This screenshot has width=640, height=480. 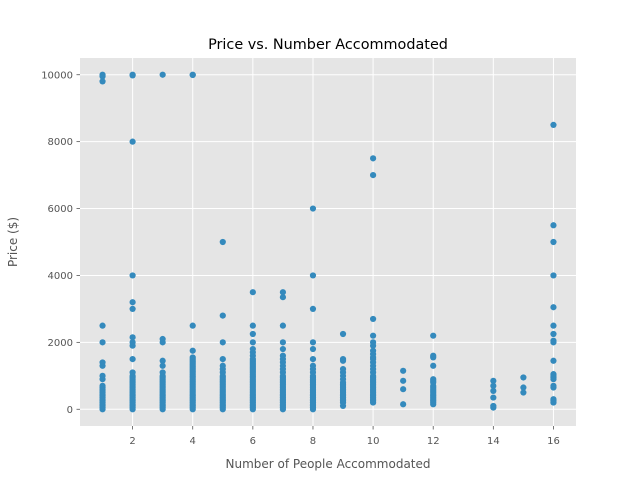 What do you see at coordinates (60, 142) in the screenshot?
I see `y-tick-label: 8000` at bounding box center [60, 142].